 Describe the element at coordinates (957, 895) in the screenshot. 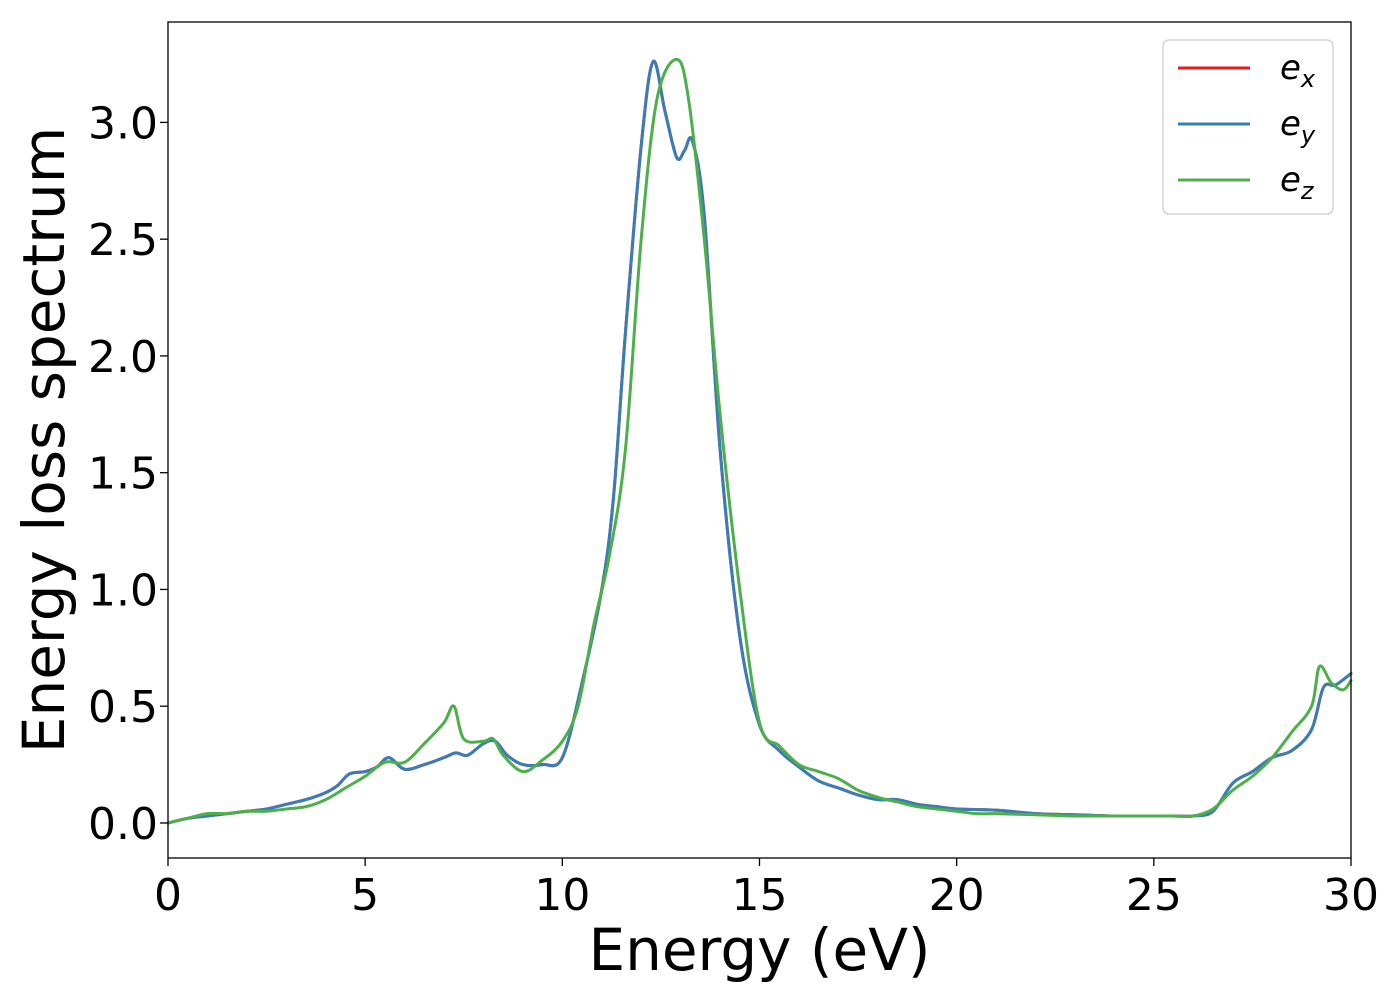

I see `x-tick-label: 20` at that location.